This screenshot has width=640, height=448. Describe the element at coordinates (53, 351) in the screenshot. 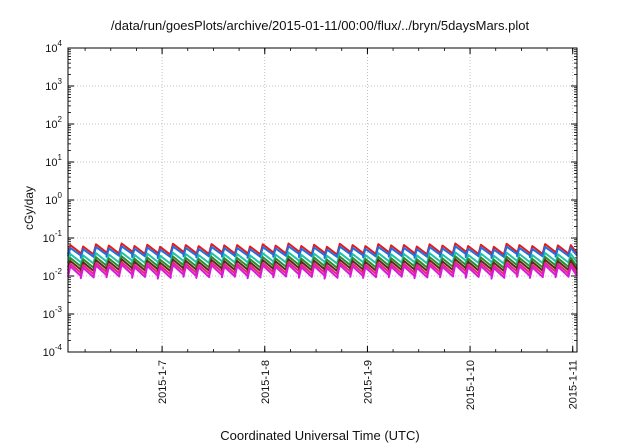

I see `y-tick-label: 10⁻⁴` at that location.